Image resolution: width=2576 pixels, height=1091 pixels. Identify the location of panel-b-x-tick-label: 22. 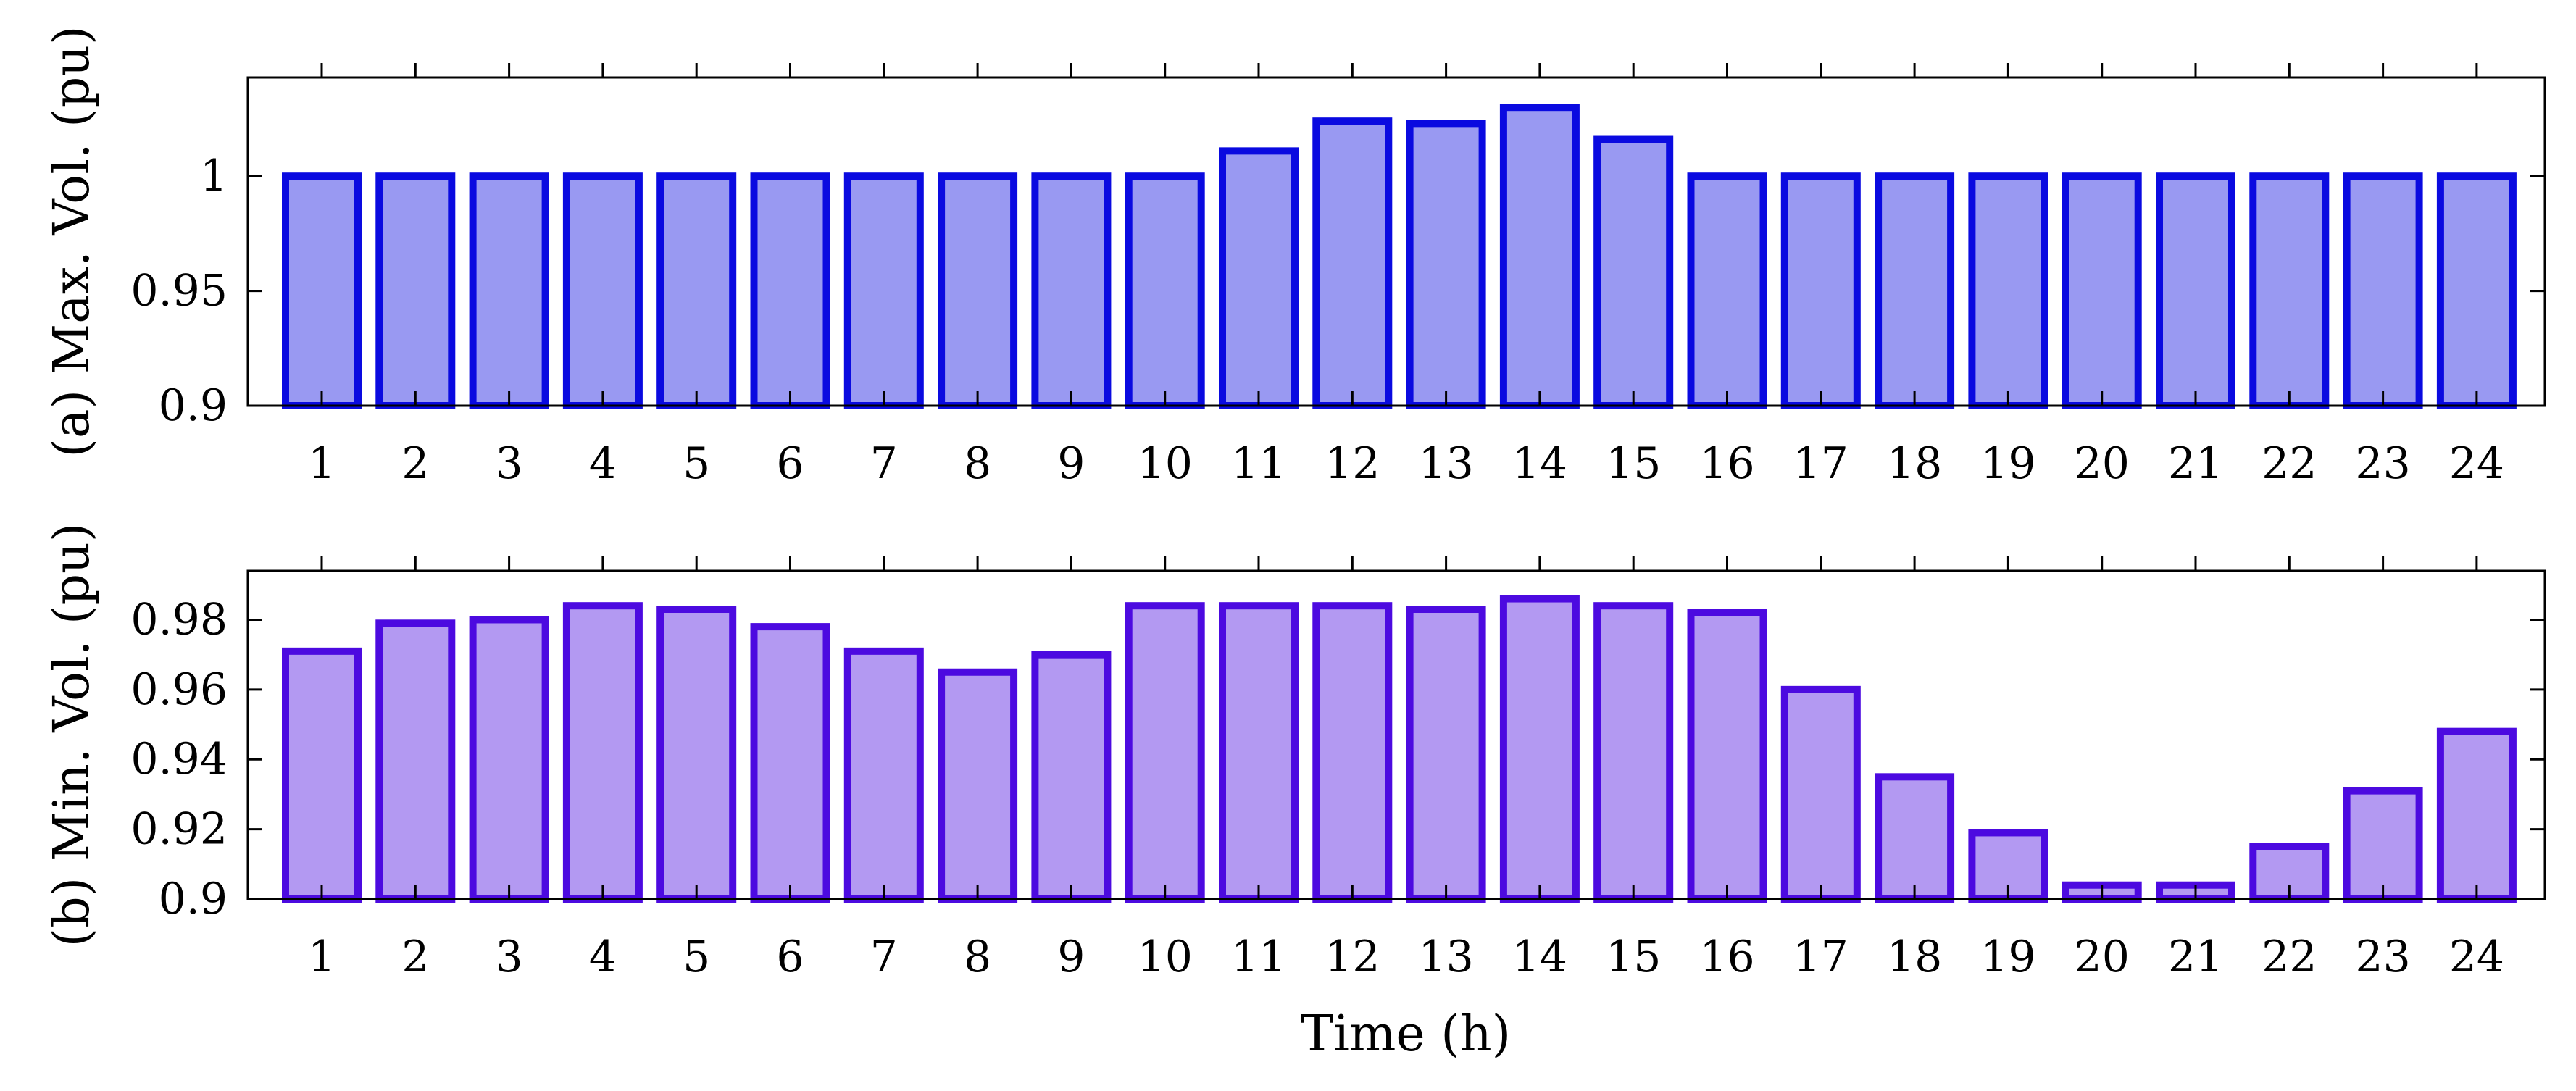
(2289, 957).